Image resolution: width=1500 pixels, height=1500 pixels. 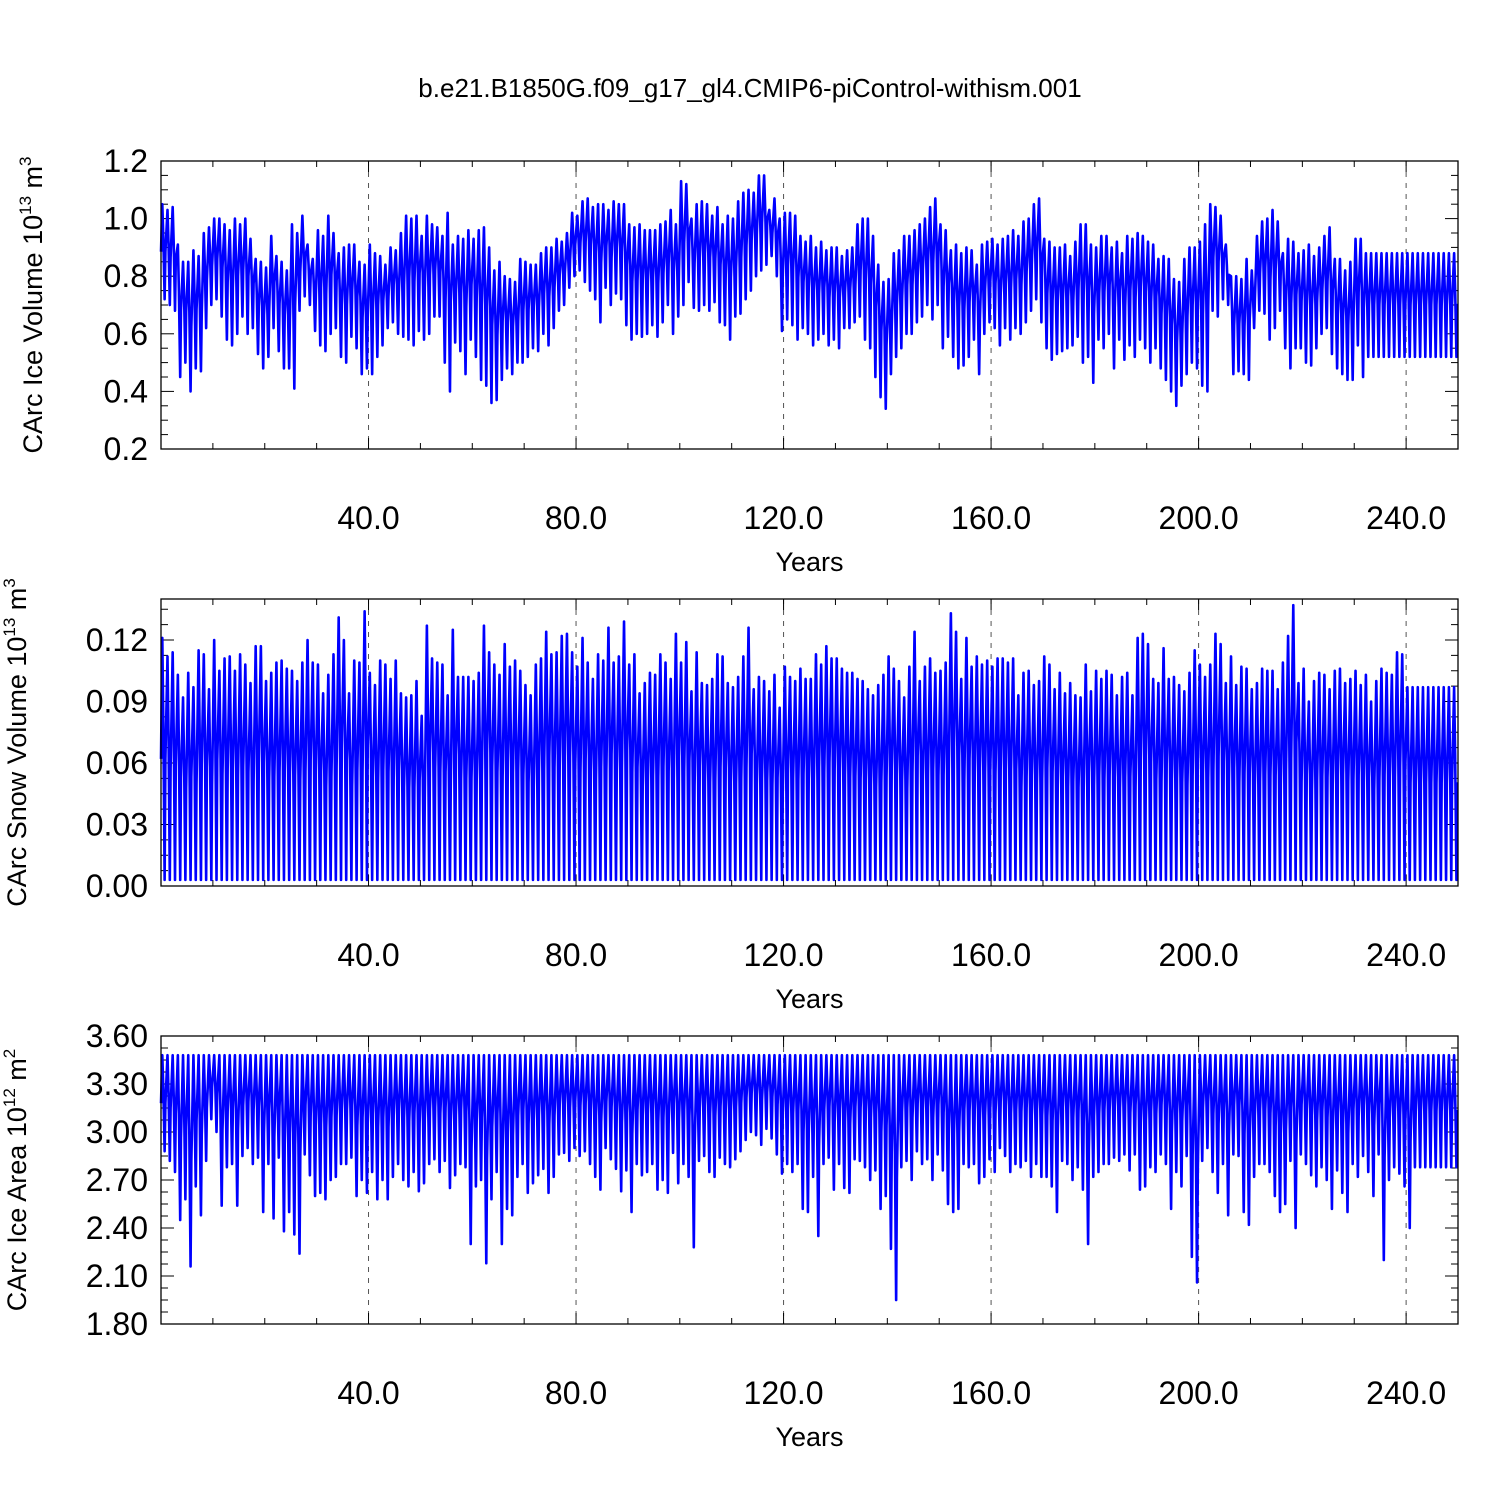 I want to click on y-tick-label: 2.70, so click(x=117, y=1180).